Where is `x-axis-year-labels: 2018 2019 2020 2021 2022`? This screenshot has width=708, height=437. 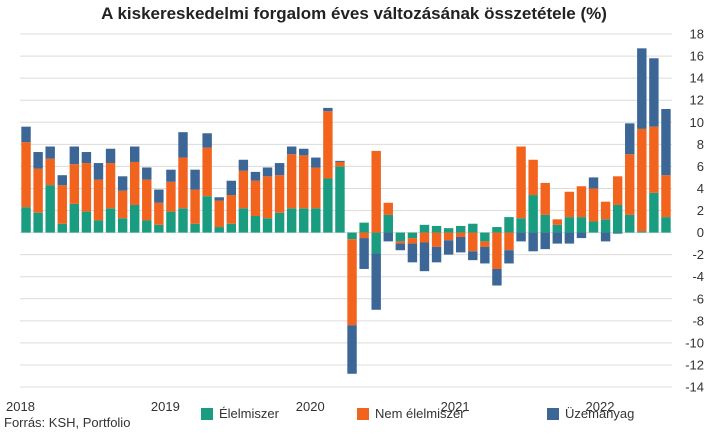
x-axis-year-labels: 2018 2019 2020 2021 2022 is located at coordinates (310, 406).